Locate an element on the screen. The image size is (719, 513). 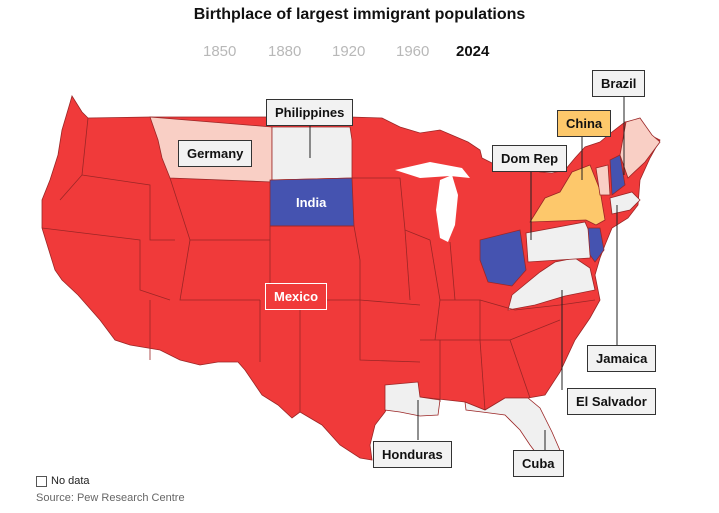
year-1920-tab: 1920 is located at coordinates (349, 51).